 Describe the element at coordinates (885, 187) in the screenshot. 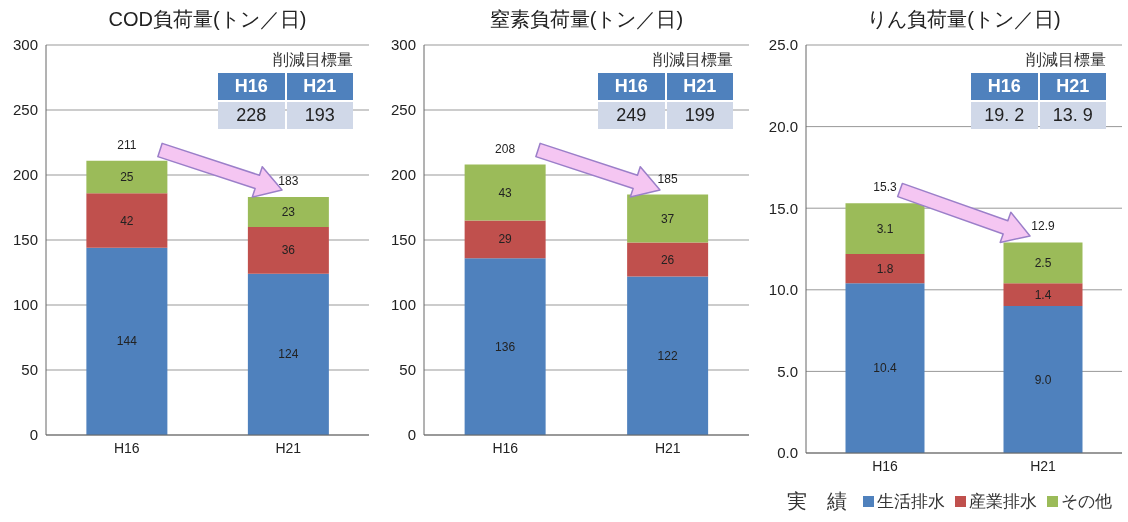

I see `total-label: 15.3` at that location.